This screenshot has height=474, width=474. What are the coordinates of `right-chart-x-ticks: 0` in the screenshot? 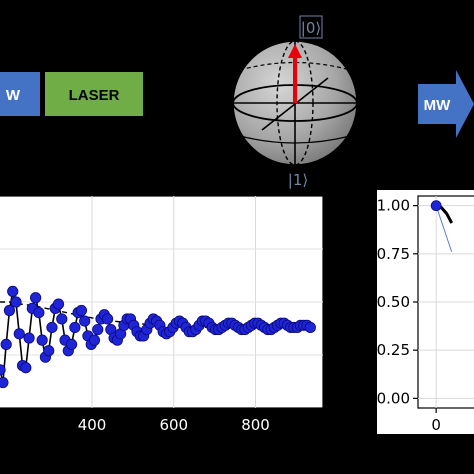 It's located at (436, 421).